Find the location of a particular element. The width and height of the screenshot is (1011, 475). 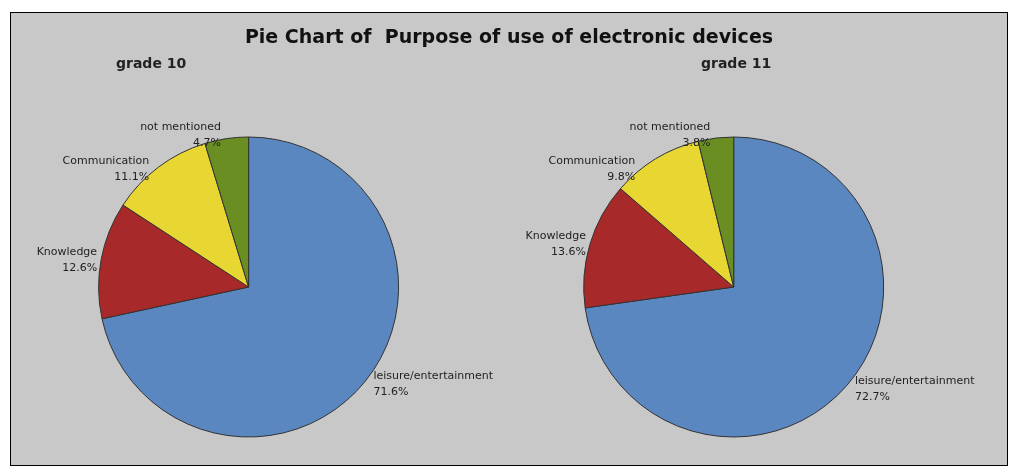

data-label: 3.8% is located at coordinates (696, 142).